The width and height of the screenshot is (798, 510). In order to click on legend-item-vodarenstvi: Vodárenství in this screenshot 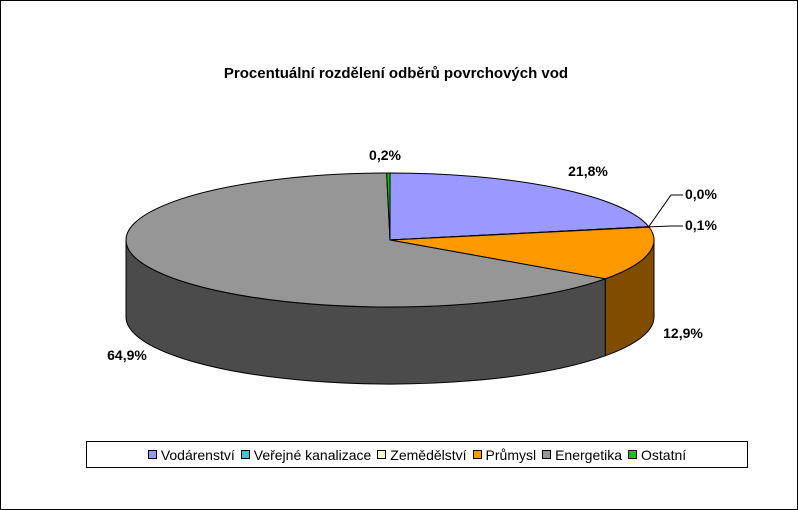, I will do `click(191, 454)`.